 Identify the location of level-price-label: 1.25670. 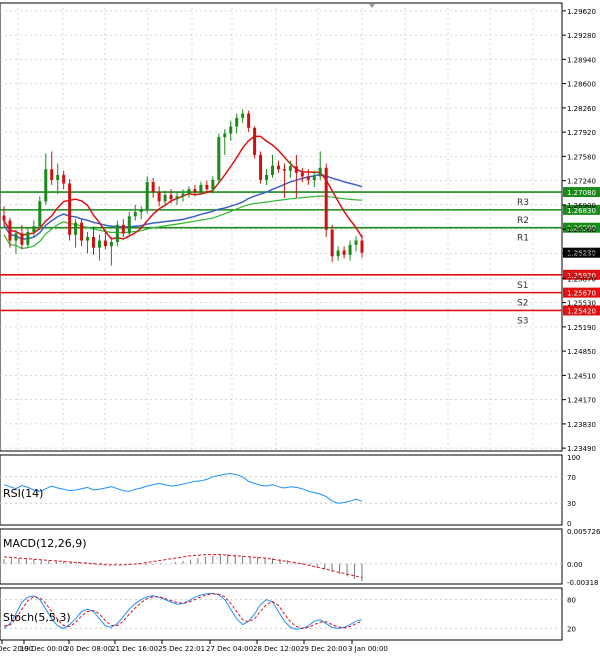
(581, 294).